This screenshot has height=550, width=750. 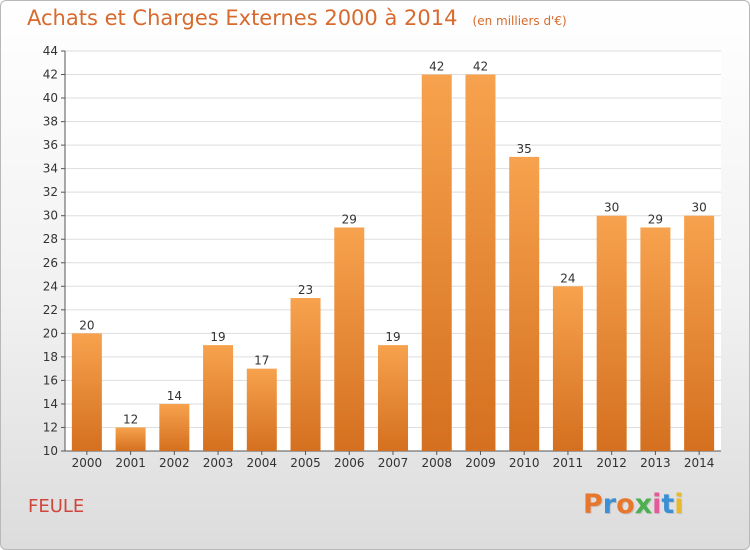 I want to click on data-label-2003: 19, so click(x=217, y=337).